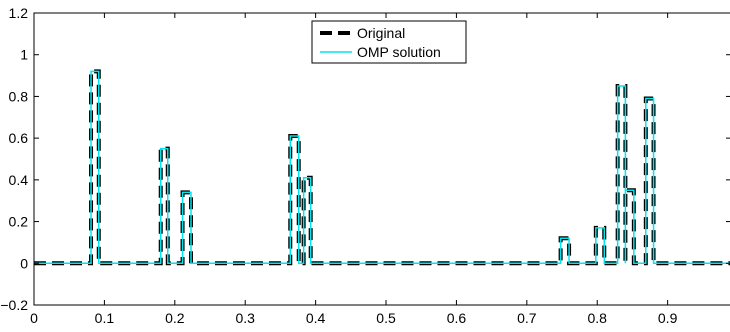  I want to click on y-tick-label: 0.4, so click(19, 180).